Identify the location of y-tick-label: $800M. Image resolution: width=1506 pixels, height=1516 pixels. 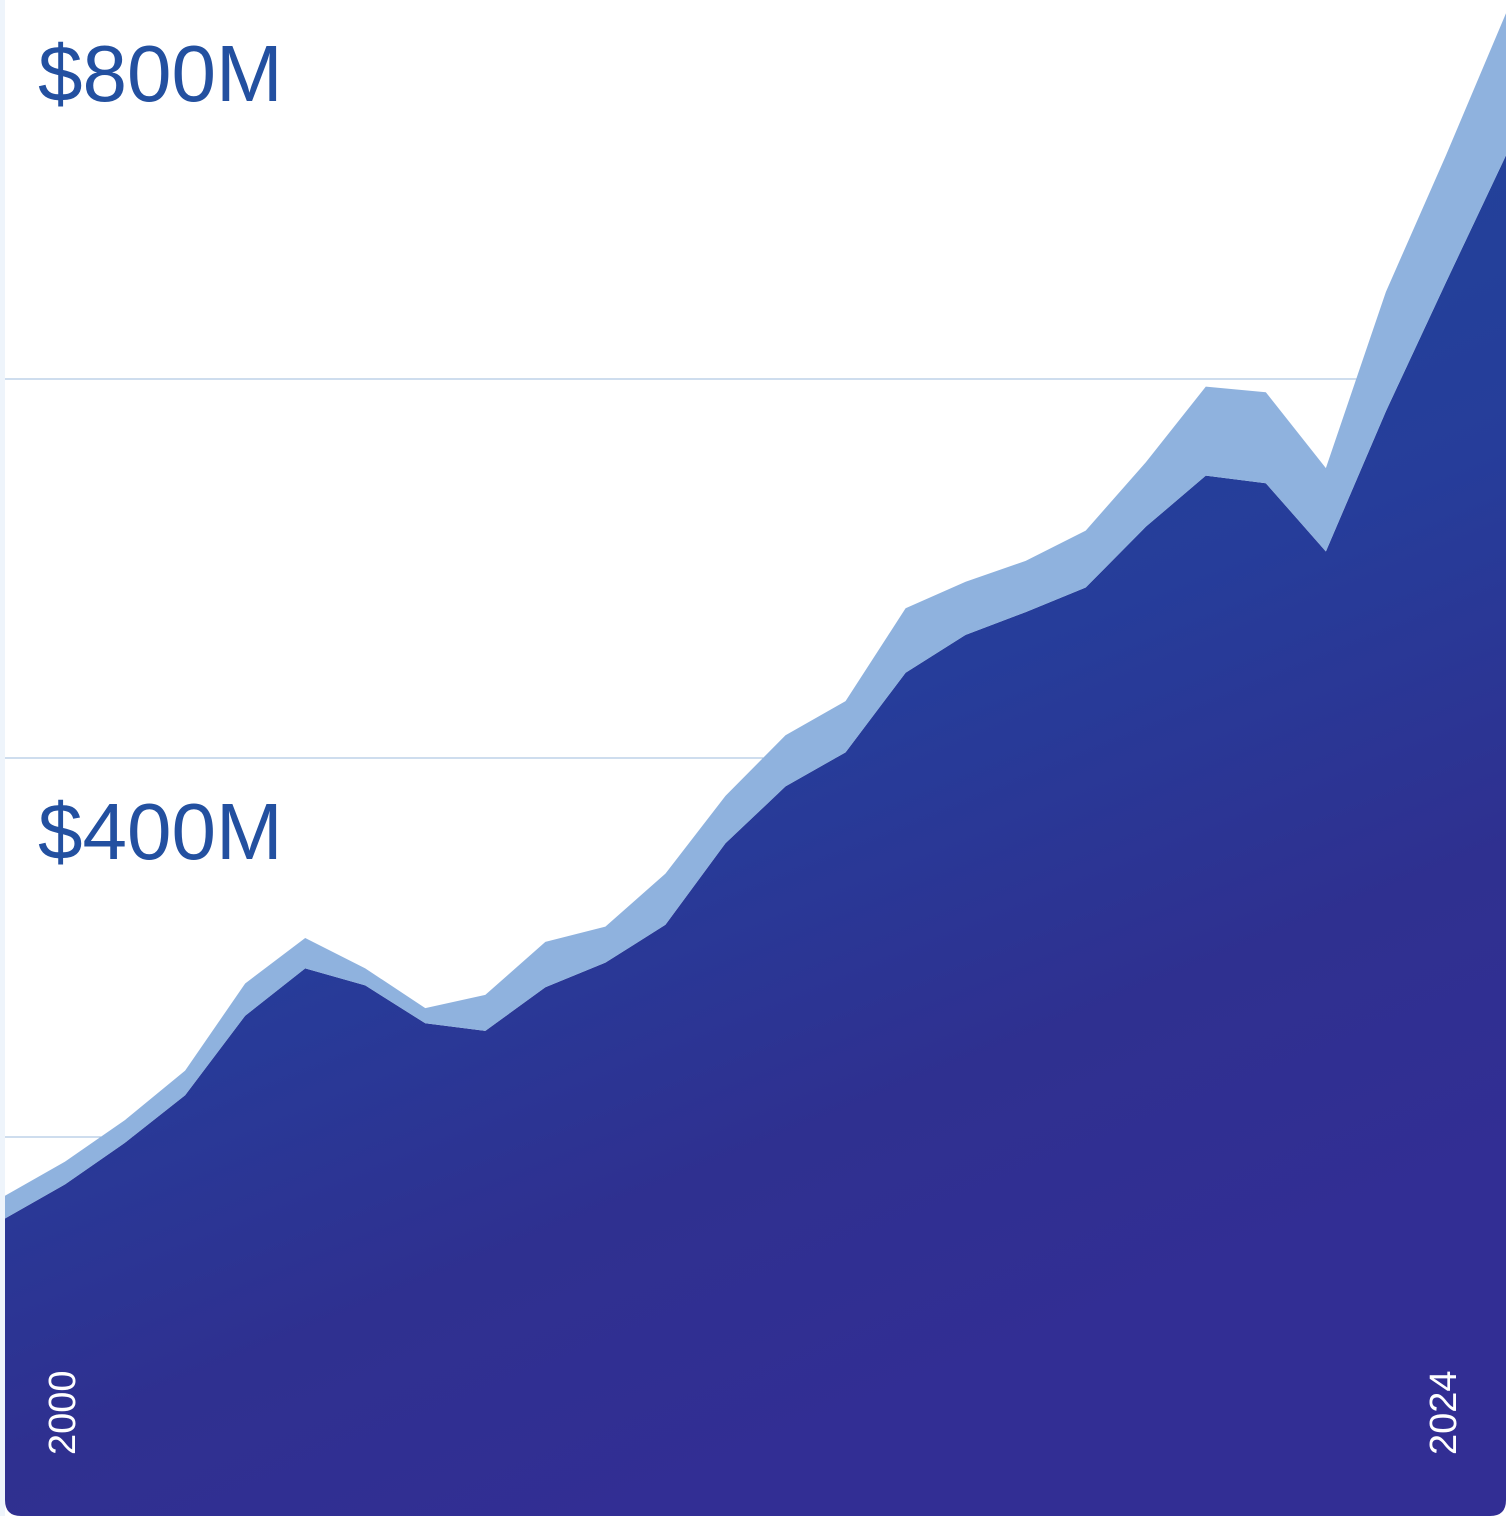
(160, 73).